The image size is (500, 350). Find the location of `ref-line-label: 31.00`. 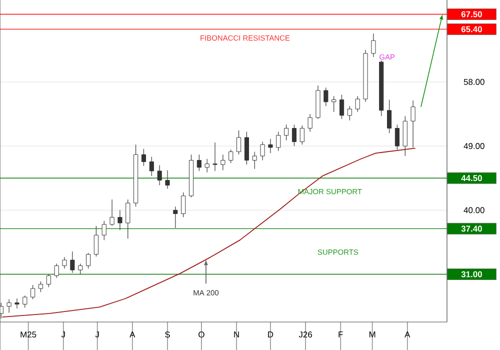

ref-line-label: 31.00 is located at coordinates (471, 274).